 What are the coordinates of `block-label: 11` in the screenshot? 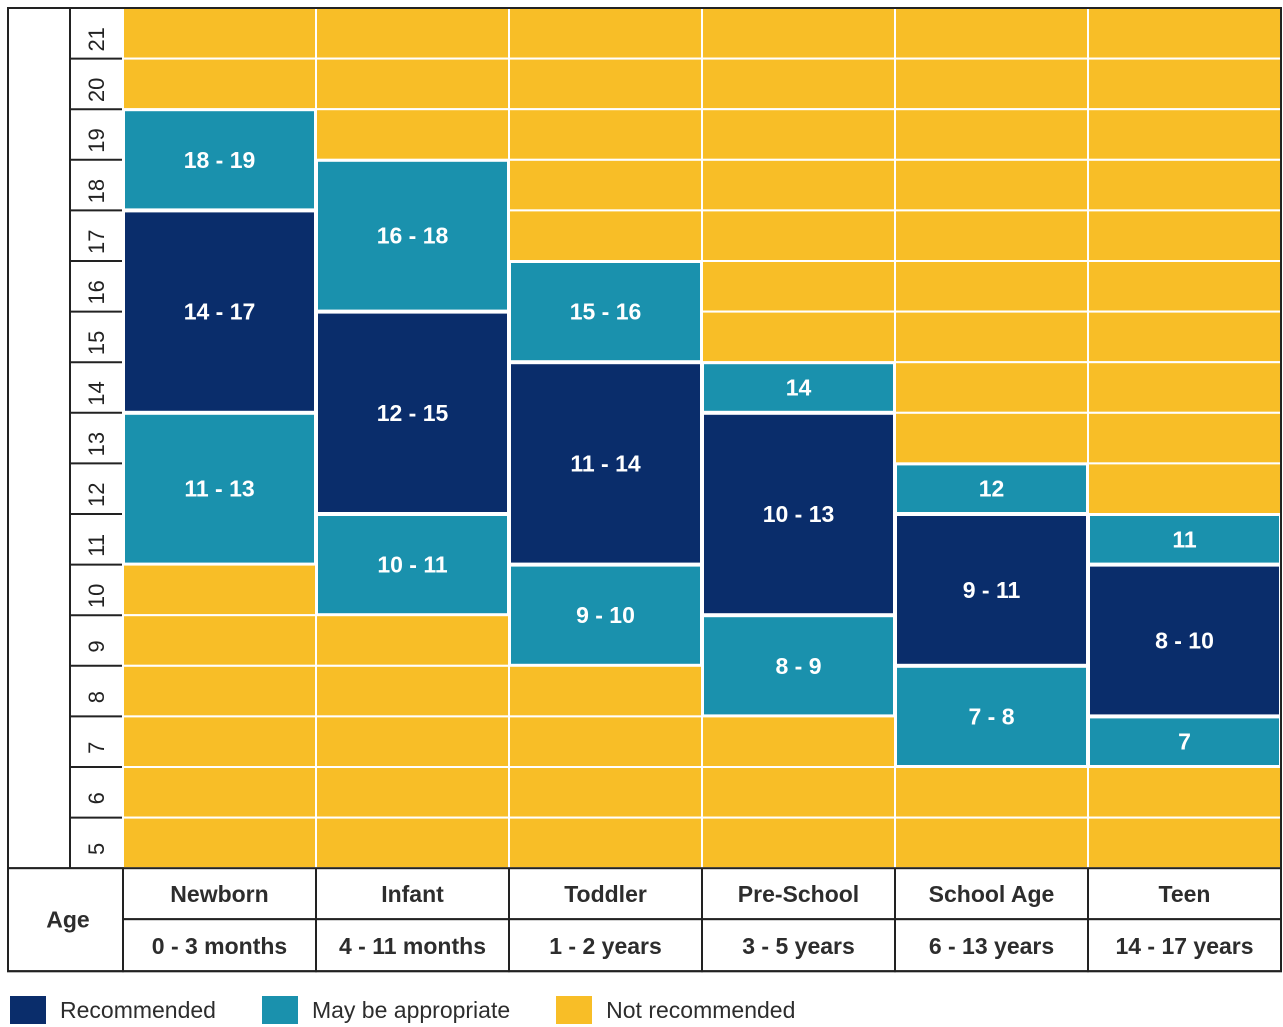 It's located at (1184, 539).